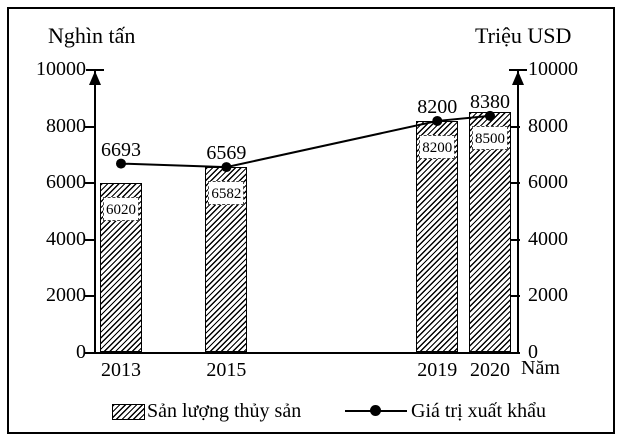 This screenshot has height=441, width=622. What do you see at coordinates (490, 138) in the screenshot?
I see `bar-value-label-2020: 8500` at bounding box center [490, 138].